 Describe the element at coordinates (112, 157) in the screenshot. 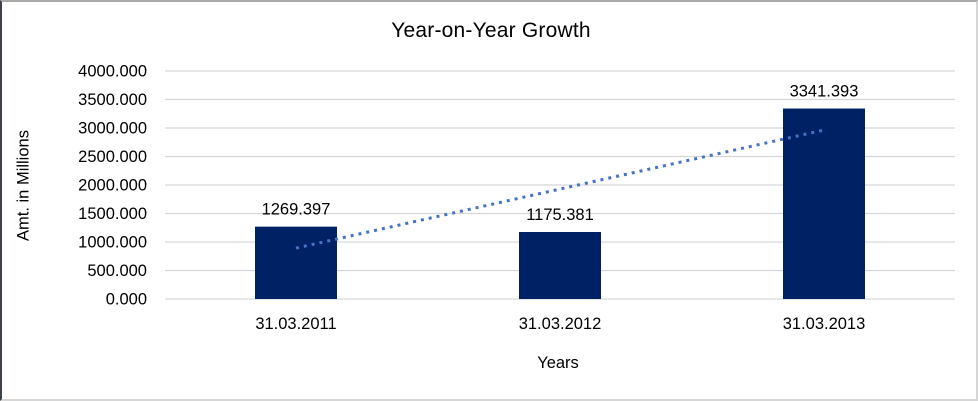

I see `y-tick-label: 2500.000` at that location.